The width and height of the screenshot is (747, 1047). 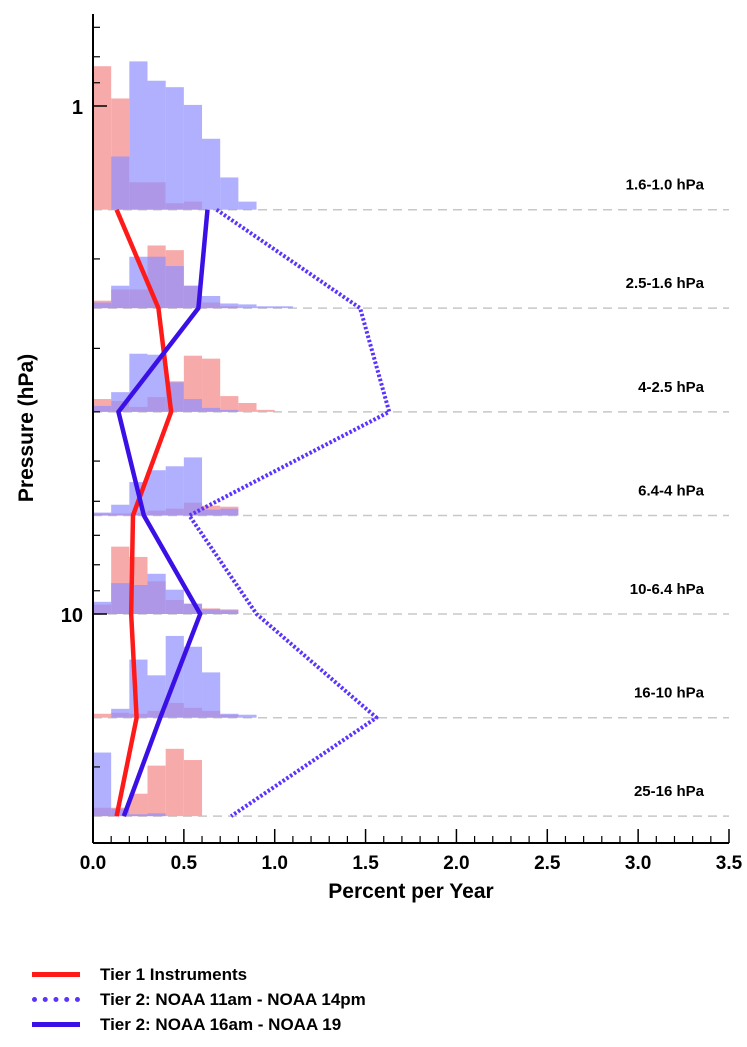 I want to click on legend-item: Tier 2: NOAA 16am - NOAA 19, so click(x=199, y=1024).